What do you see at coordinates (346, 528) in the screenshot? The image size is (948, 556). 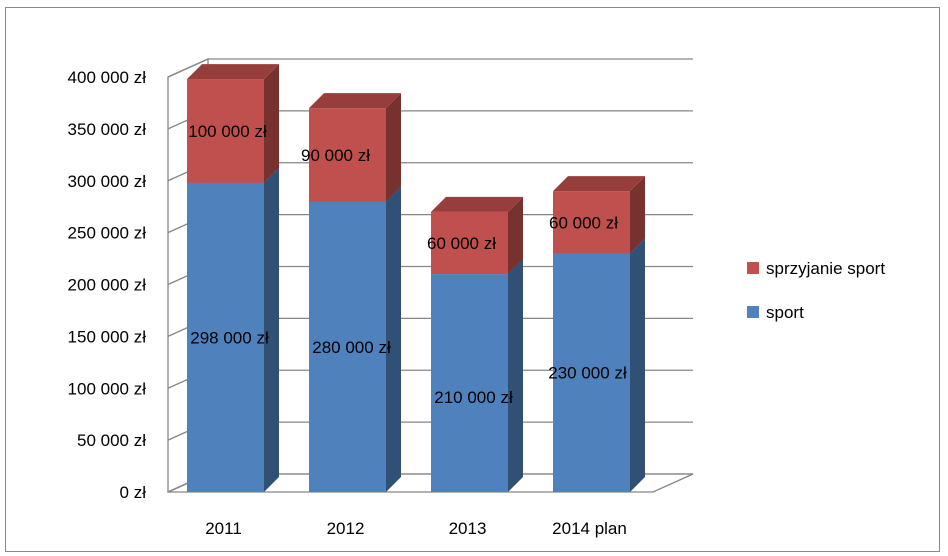 I see `x-tick-label: 2012` at bounding box center [346, 528].